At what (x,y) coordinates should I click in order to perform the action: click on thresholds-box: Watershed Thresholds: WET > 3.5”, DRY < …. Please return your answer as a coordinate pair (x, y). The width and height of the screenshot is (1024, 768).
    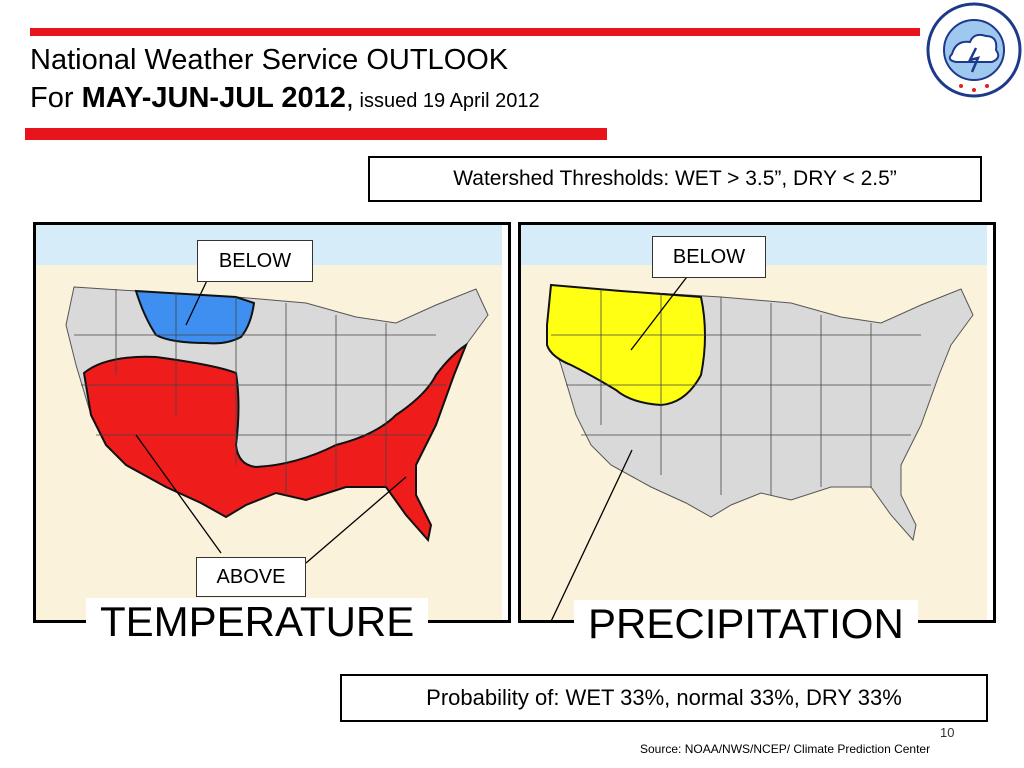
    Looking at the image, I should click on (675, 179).